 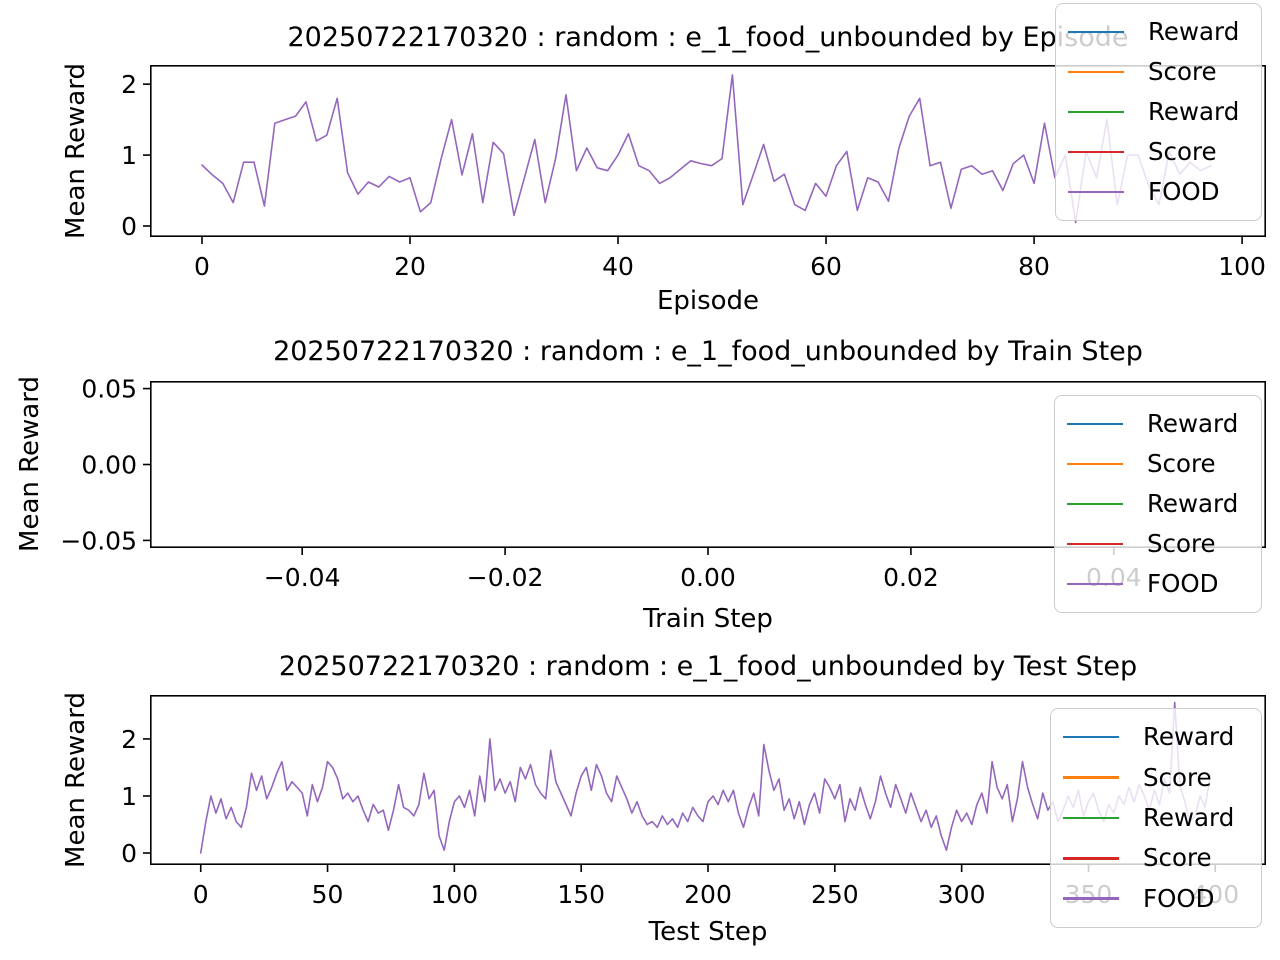 I want to click on y-tick-label: 0.05, so click(x=109, y=389).